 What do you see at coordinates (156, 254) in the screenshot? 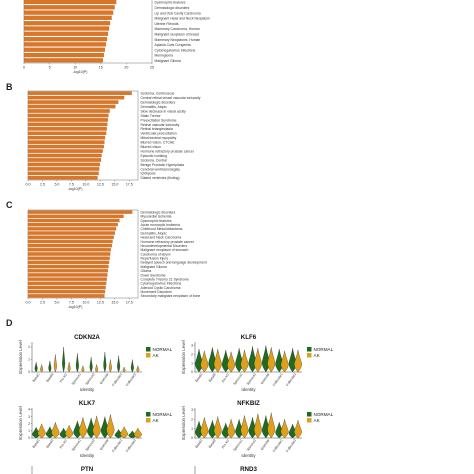
I see `category-label: Carcinoma of larynx` at bounding box center [156, 254].